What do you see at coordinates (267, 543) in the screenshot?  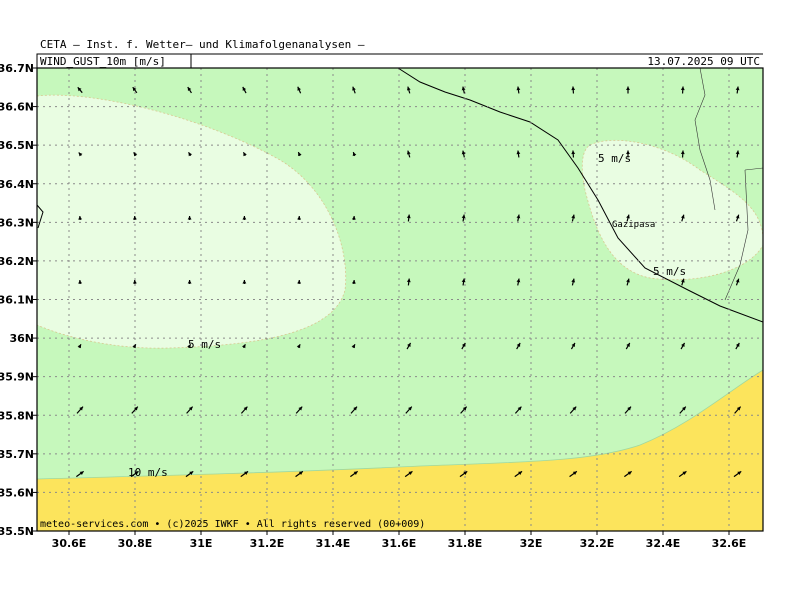 I see `x-tick-label: 31.2E` at bounding box center [267, 543].